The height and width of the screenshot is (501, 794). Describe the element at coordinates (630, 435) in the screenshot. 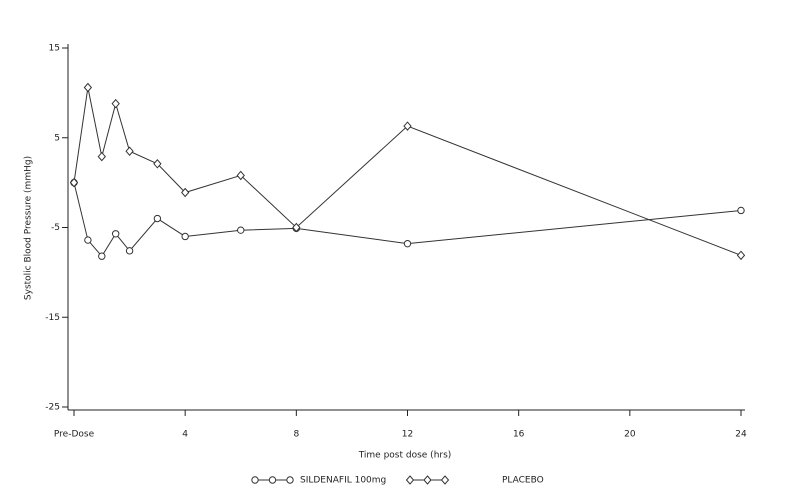

I see `x-tick-label: 20` at that location.